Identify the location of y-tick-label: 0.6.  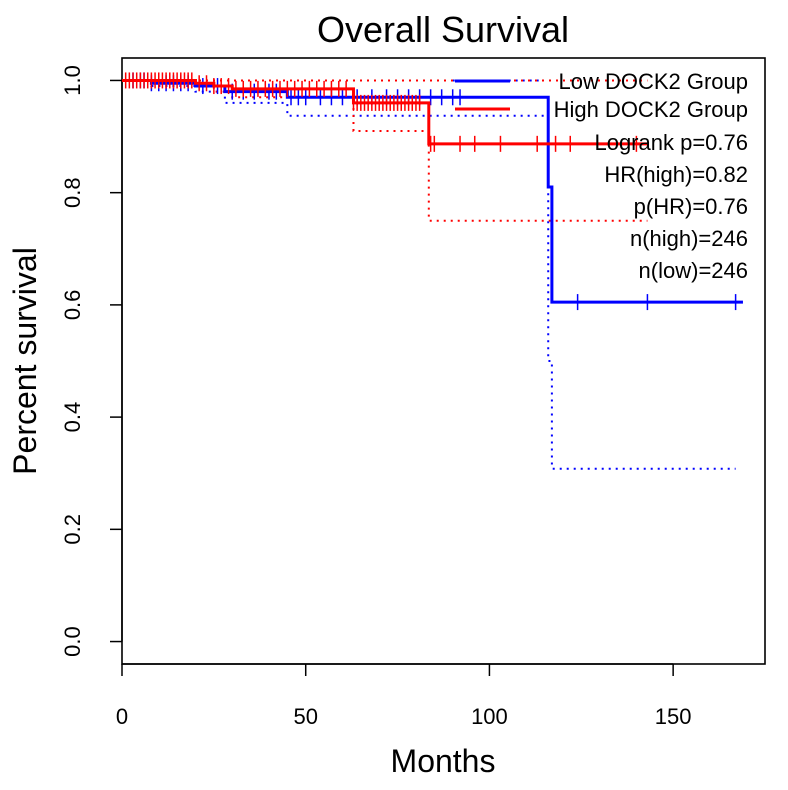
(72, 305).